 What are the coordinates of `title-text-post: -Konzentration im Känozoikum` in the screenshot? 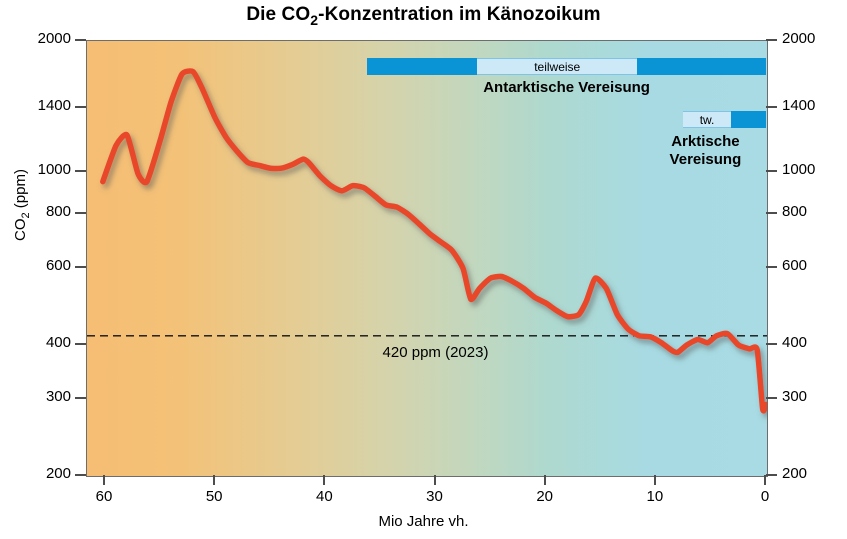 It's located at (459, 14).